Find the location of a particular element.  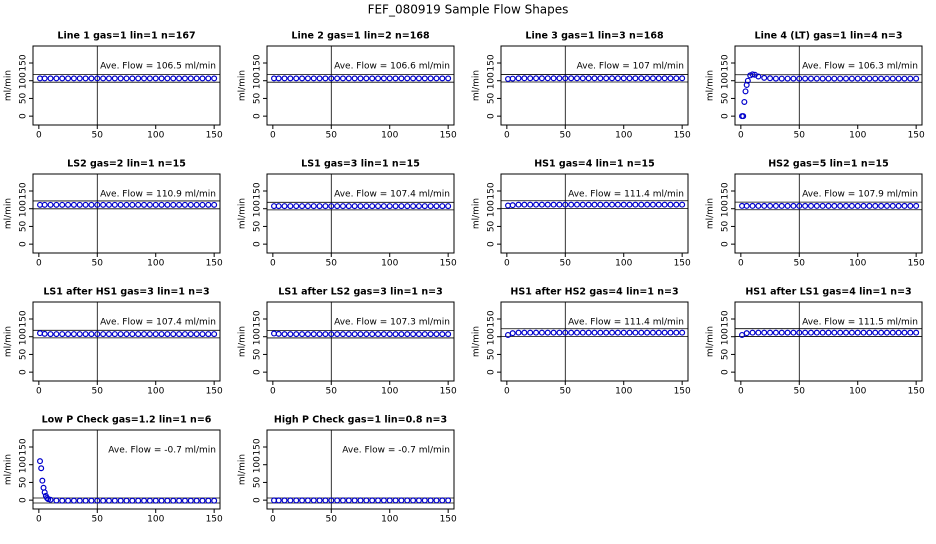

annotation: Ave. Flow = 107.9 ml/min is located at coordinates (860, 195).